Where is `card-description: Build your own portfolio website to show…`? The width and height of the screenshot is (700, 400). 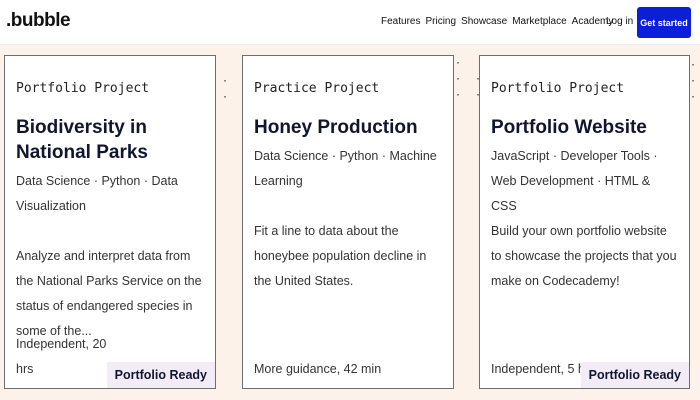
card-description: Build your own portfolio website to show… is located at coordinates (584, 256).